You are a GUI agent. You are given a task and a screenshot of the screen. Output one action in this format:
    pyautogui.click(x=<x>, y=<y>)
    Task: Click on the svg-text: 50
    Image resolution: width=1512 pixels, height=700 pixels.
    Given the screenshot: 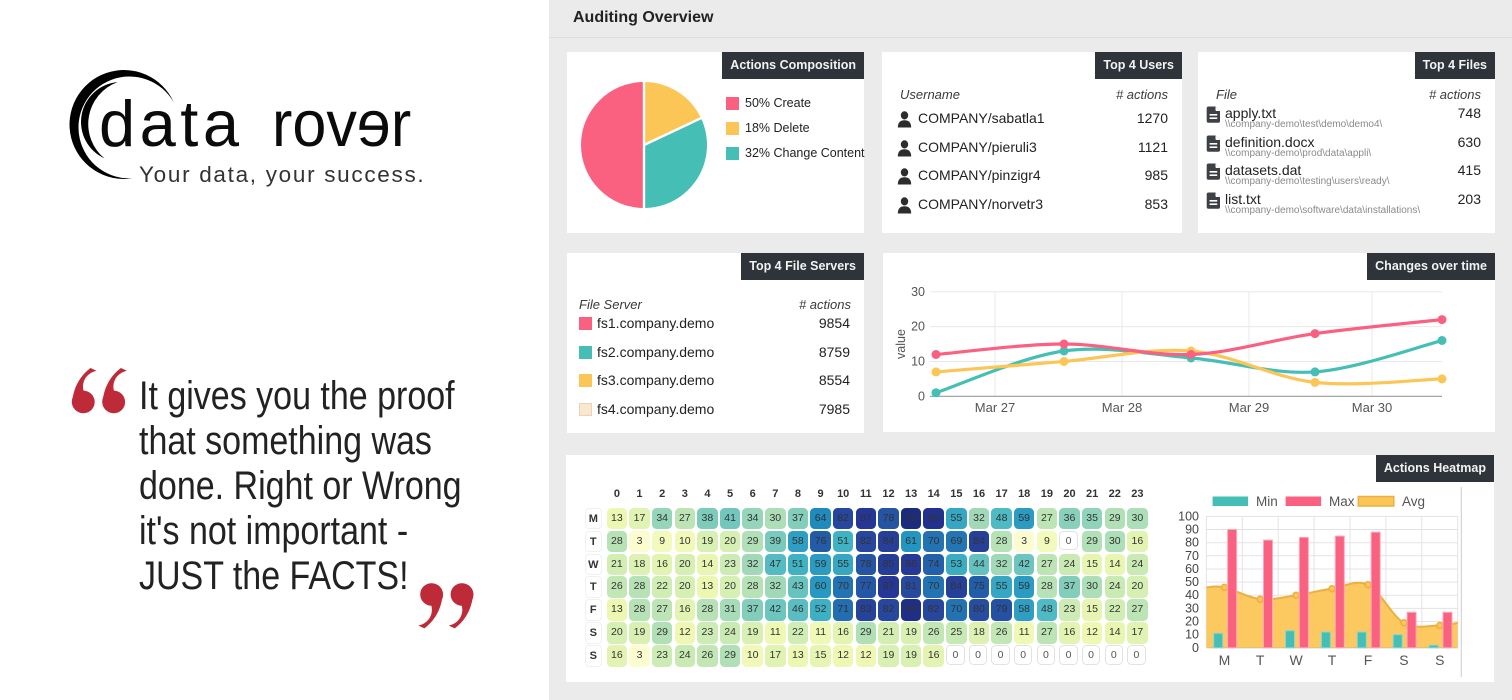 What is the action you would take?
    pyautogui.click(x=1192, y=582)
    